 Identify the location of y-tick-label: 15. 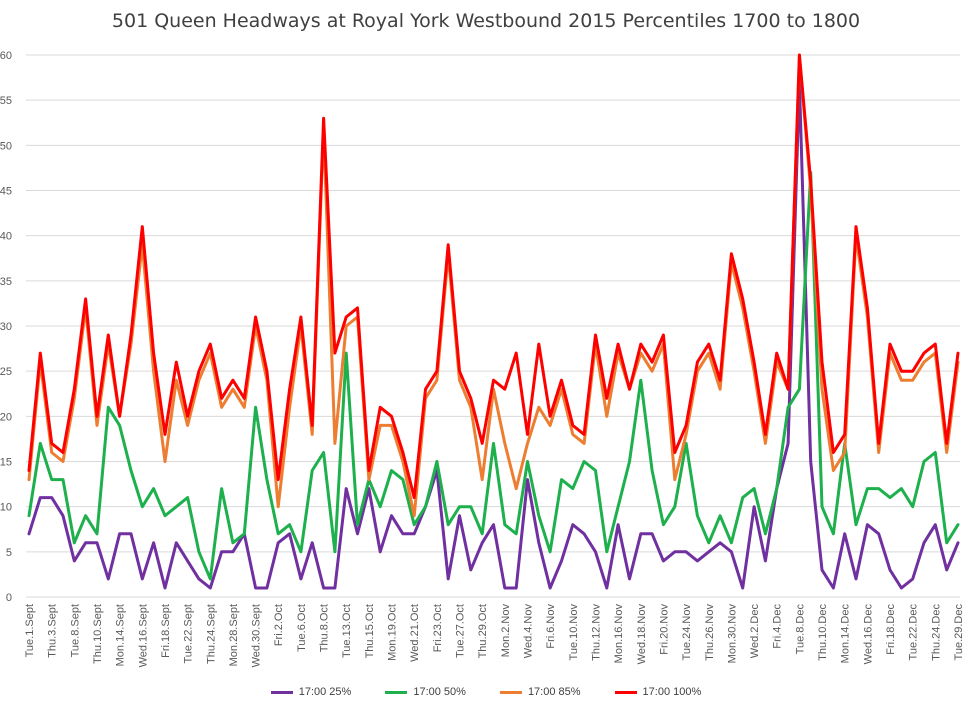
(6, 463).